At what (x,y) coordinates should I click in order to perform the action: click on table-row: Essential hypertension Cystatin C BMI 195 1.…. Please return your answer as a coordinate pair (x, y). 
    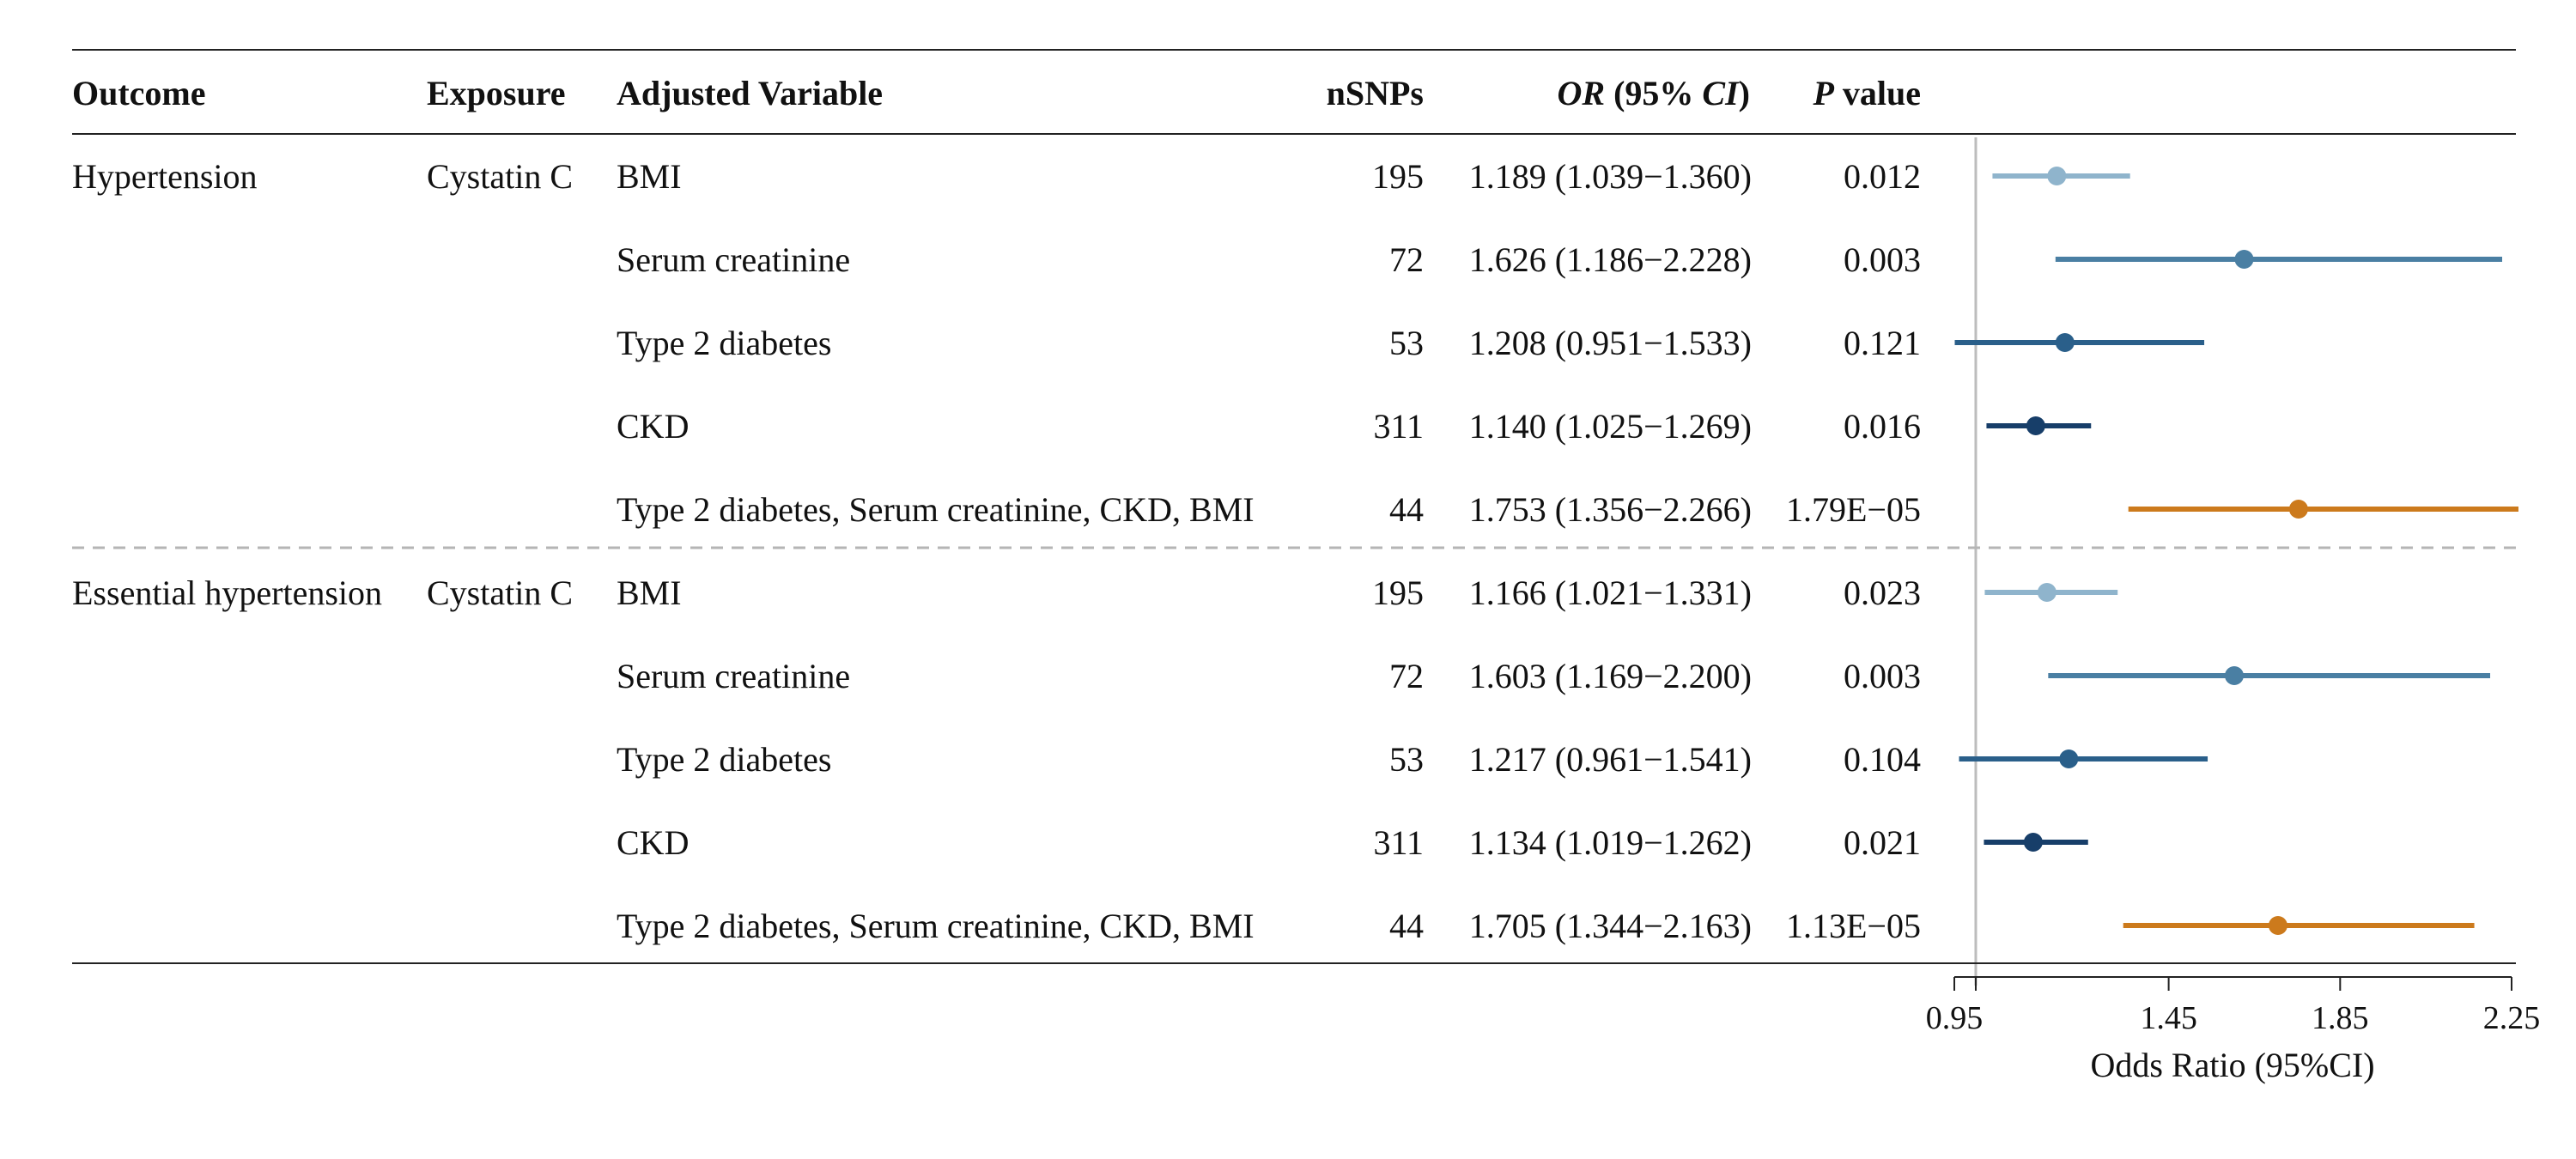
    Looking at the image, I should click on (996, 592).